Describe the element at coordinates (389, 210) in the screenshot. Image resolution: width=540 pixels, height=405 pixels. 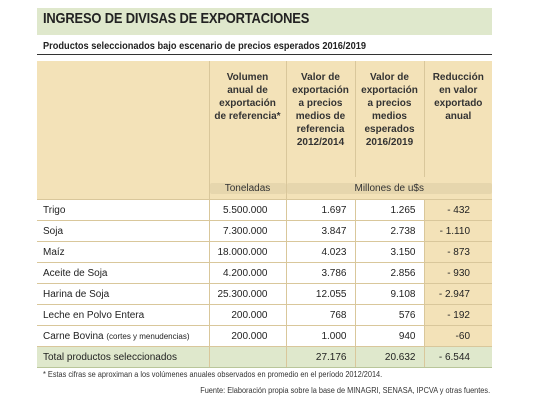
I see `row-valor-esperado: 1.265` at that location.